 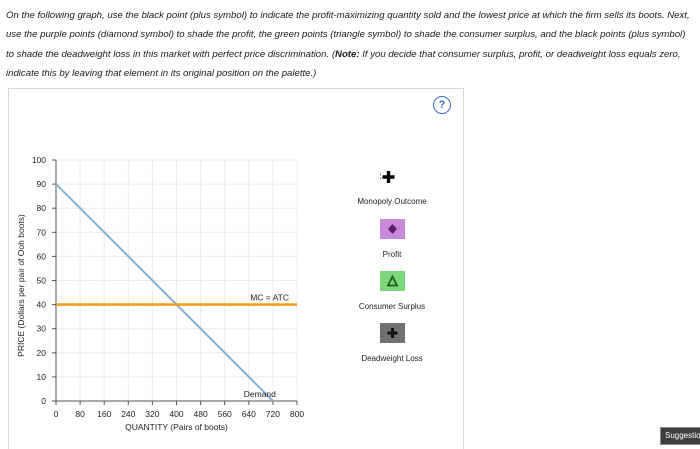 I want to click on x-axis-title: QUANTITY (Pairs of boots), so click(x=176, y=427).